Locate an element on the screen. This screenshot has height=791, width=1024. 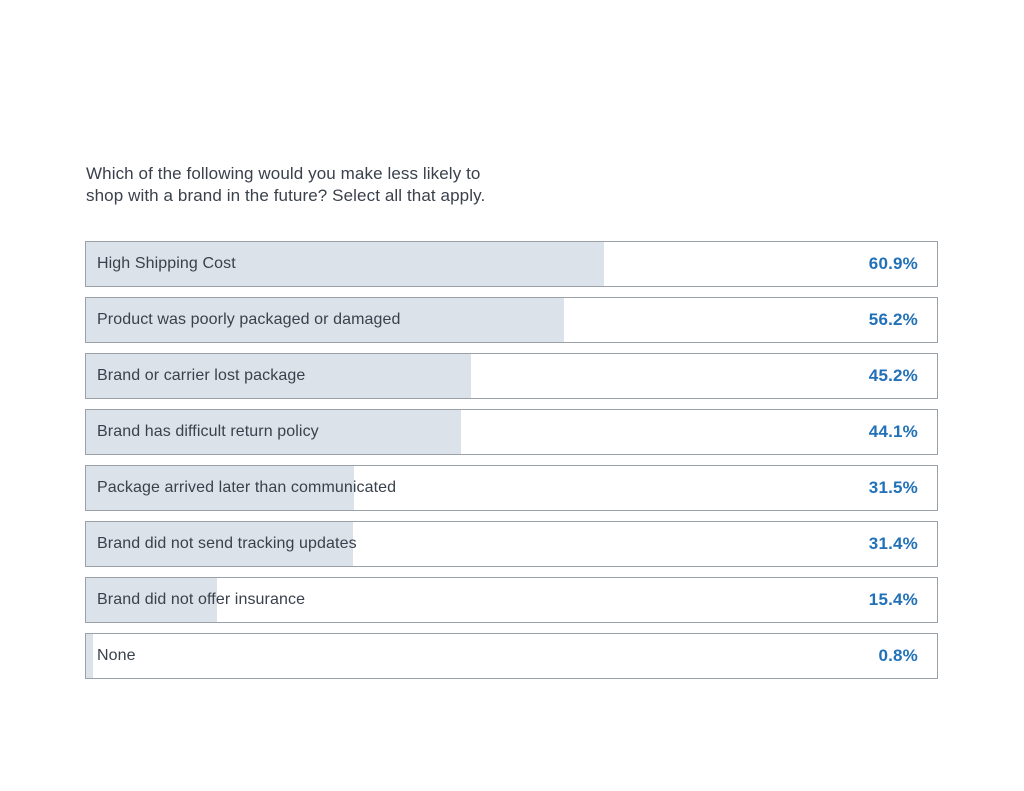
bar-row: High Shipping Cost 60.9% is located at coordinates (511, 264).